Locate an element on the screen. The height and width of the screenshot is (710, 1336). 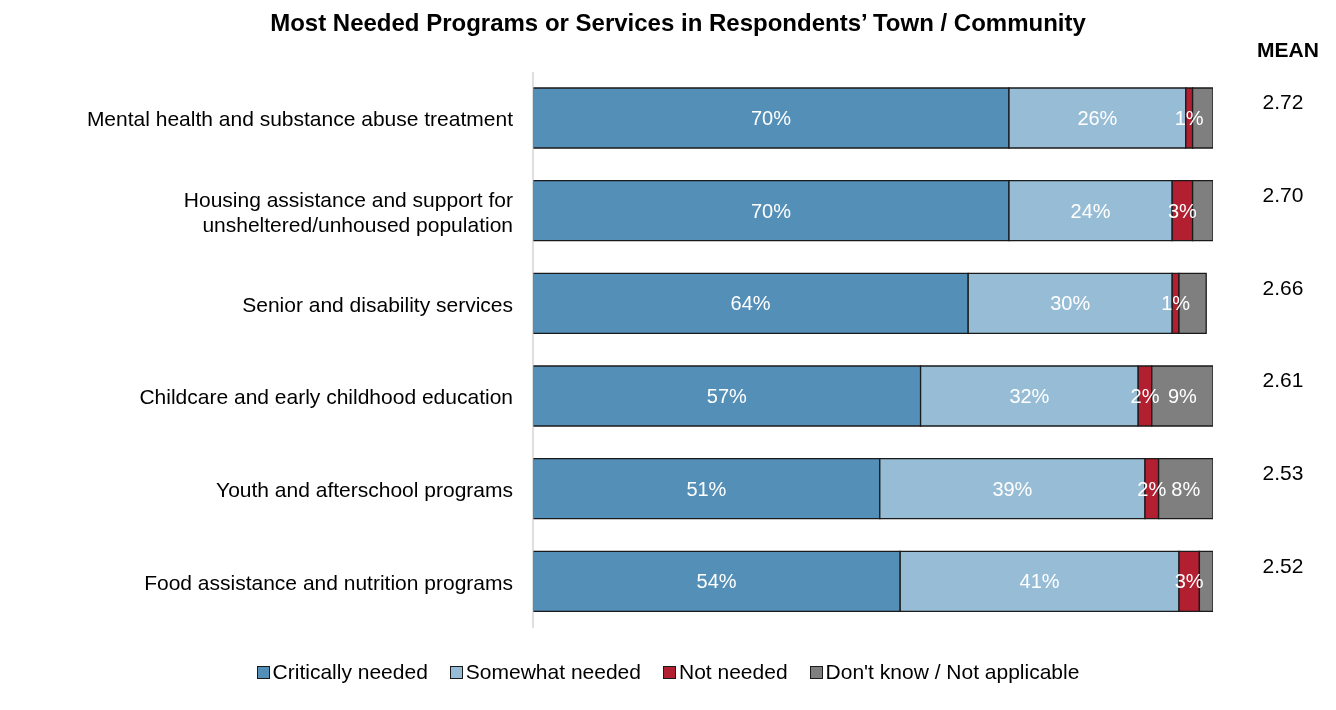
data-label: 41% is located at coordinates (1039, 581).